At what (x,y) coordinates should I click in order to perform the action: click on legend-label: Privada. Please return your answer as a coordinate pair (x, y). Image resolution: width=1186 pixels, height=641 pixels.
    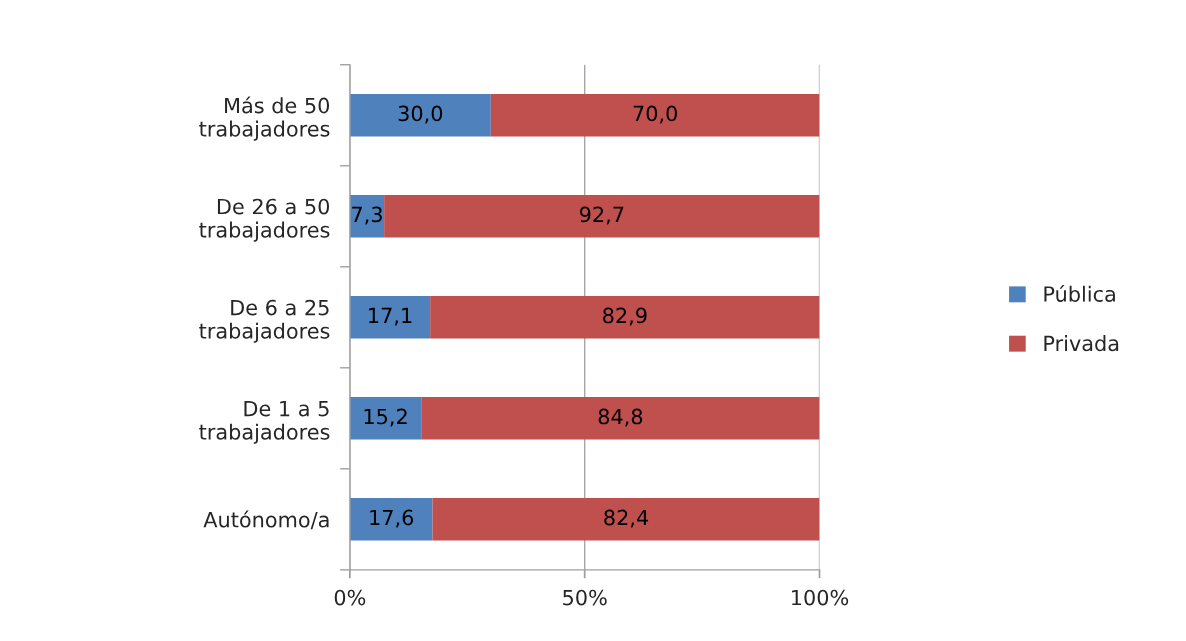
    Looking at the image, I should click on (1081, 343).